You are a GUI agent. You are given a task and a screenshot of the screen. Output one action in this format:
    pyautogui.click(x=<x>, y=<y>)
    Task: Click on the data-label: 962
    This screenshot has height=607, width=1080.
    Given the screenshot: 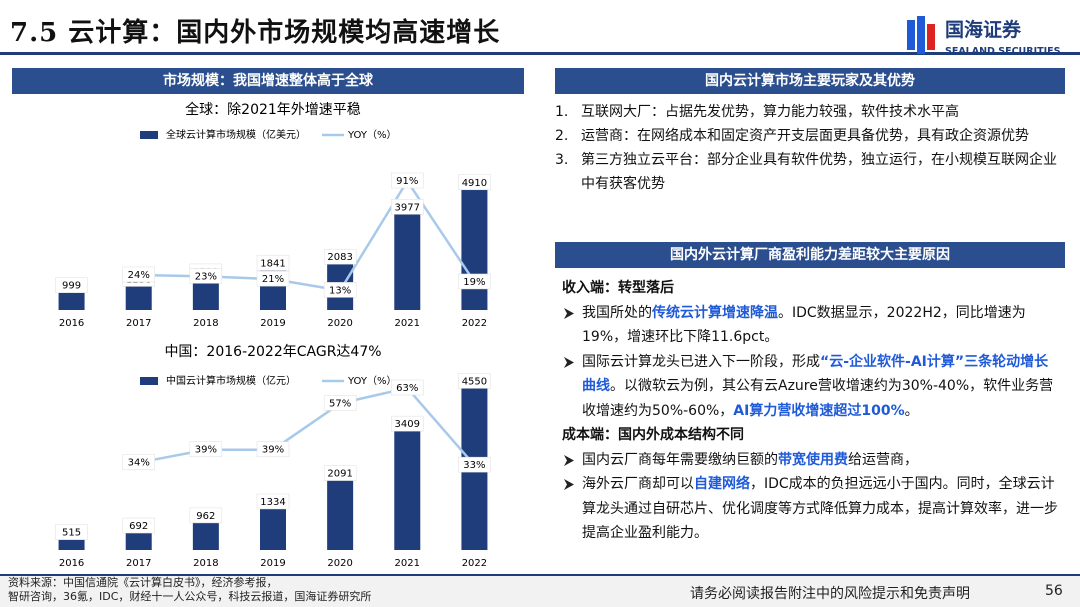 What is the action you would take?
    pyautogui.click(x=205, y=516)
    